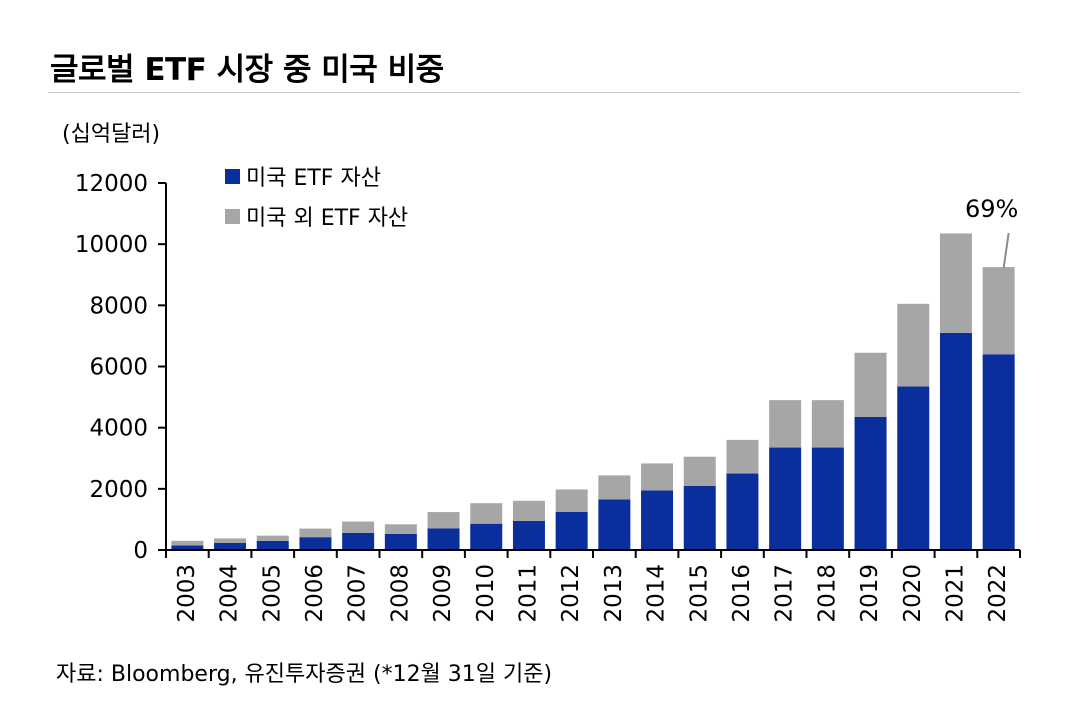 The height and width of the screenshot is (706, 1069). What do you see at coordinates (118, 490) in the screenshot?
I see `y-tick-label-2000: 2000` at bounding box center [118, 490].